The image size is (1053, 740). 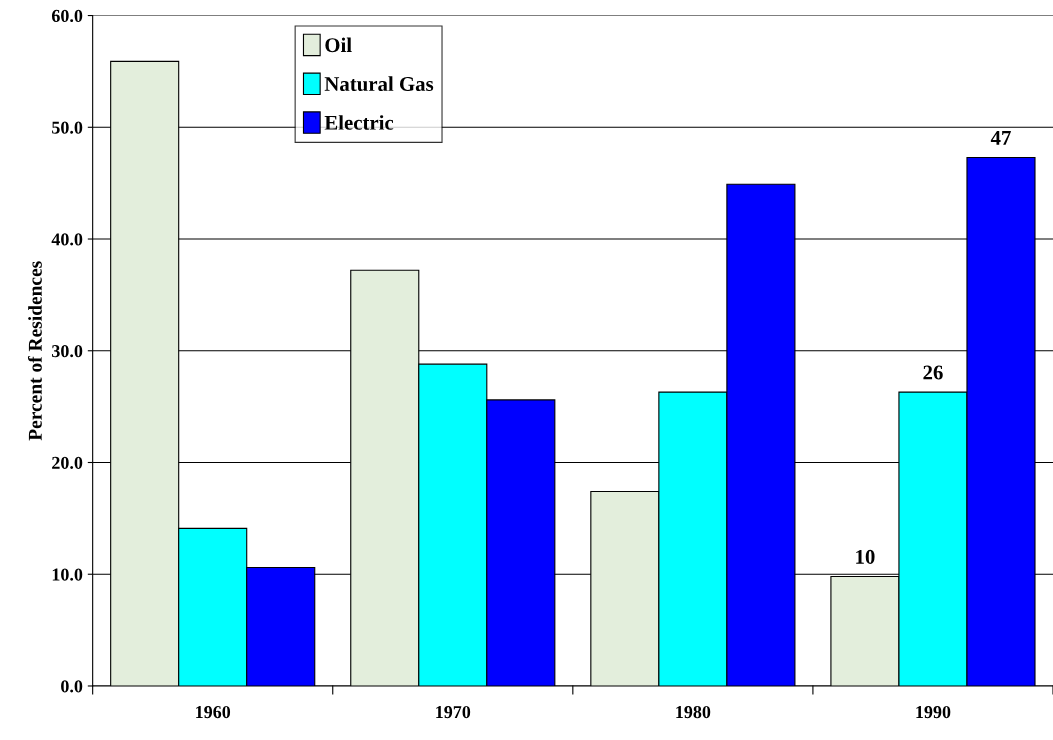 I want to click on y-tick-label: 60.0, so click(x=67, y=16).